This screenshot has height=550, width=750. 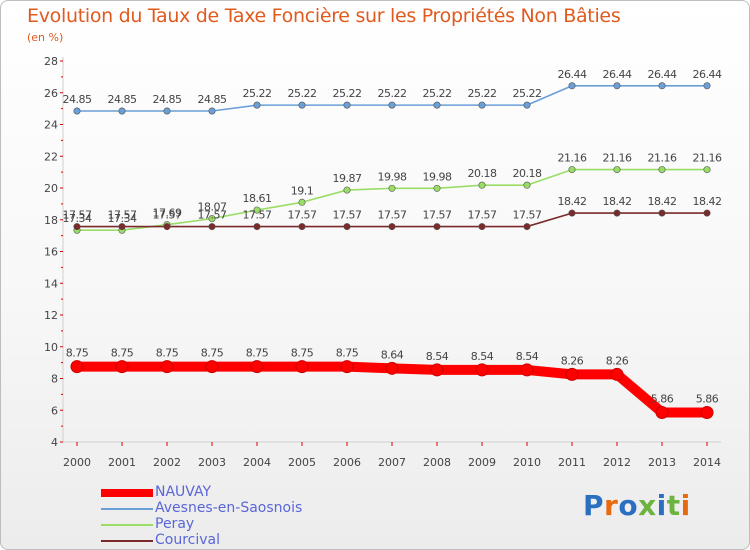 What do you see at coordinates (527, 356) in the screenshot?
I see `data-label: 8.54` at bounding box center [527, 356].